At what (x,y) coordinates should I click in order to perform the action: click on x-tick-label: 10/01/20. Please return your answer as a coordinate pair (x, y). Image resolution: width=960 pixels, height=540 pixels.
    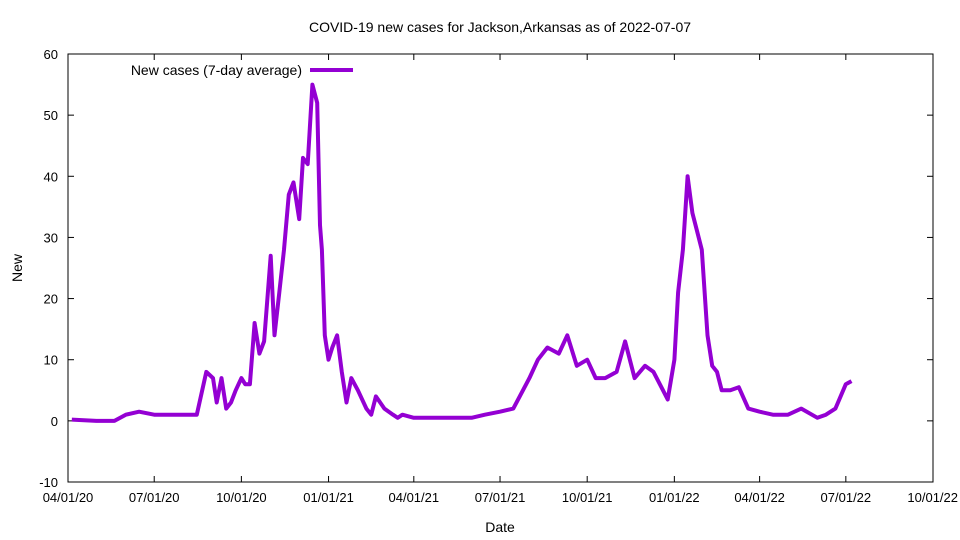
    Looking at the image, I should click on (241, 497).